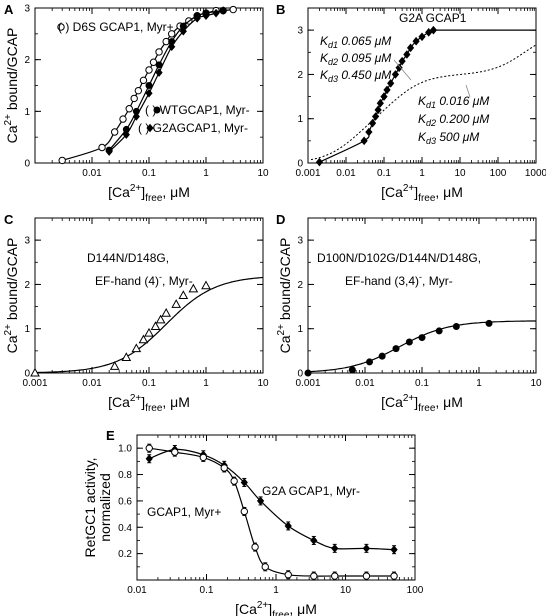 The width and height of the screenshot is (546, 616). I want to click on series-label: GCAP1, Myr+, so click(184, 512).